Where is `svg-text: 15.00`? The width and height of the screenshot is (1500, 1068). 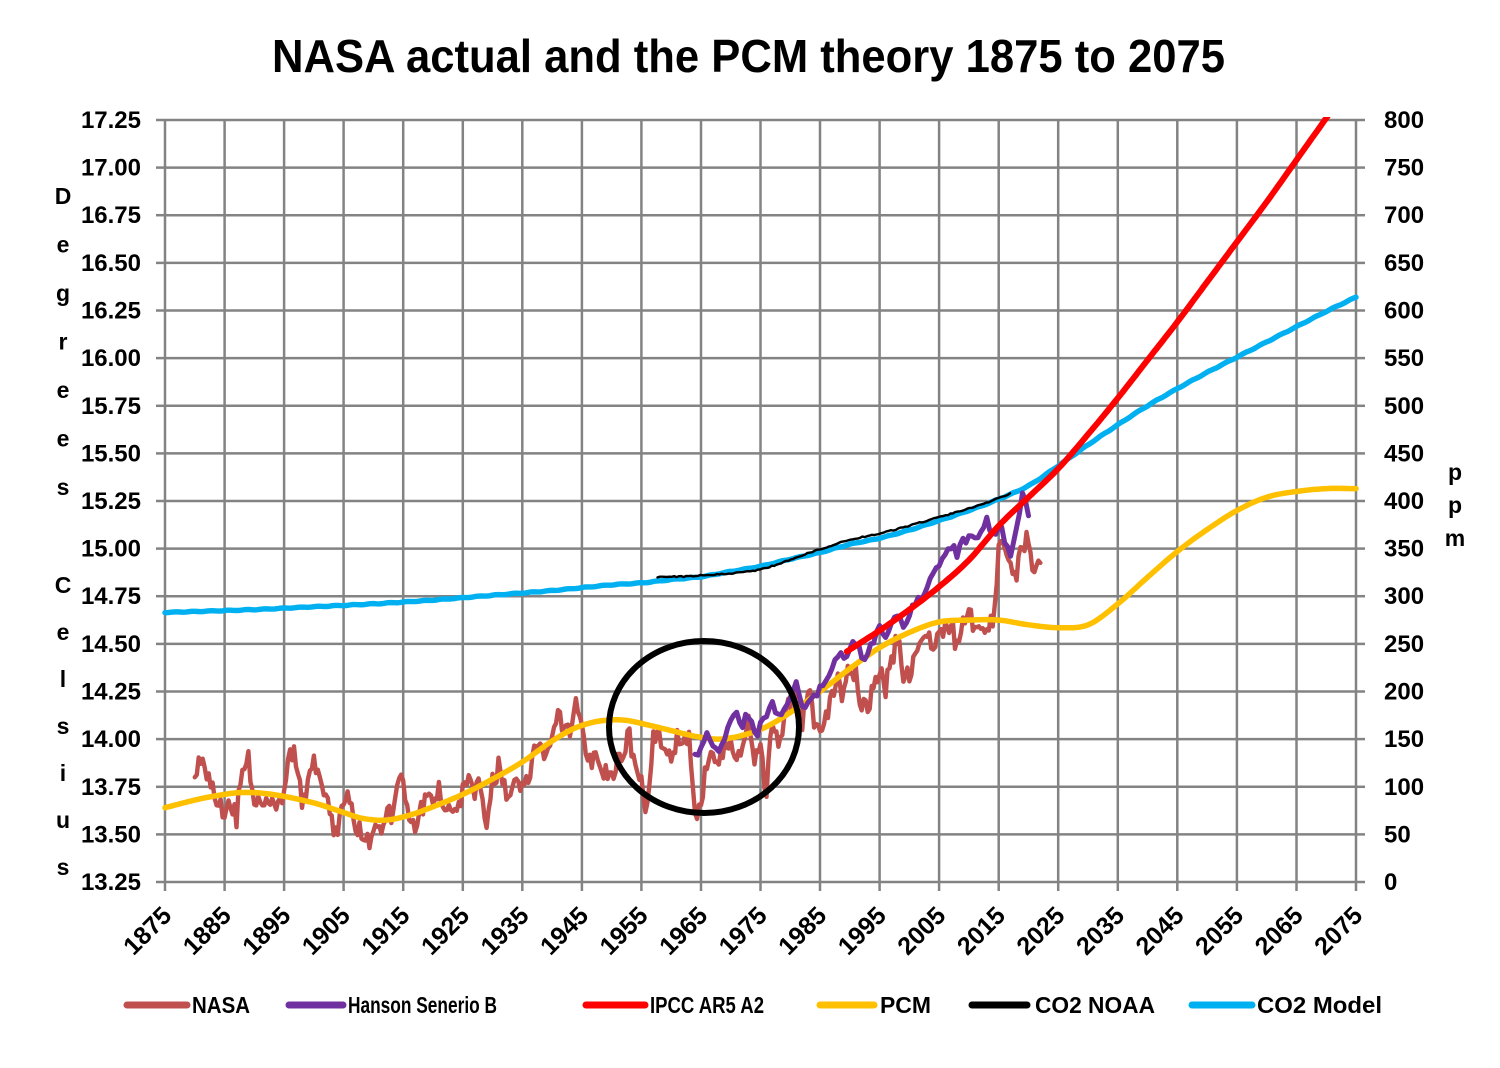
svg-text: 15.00 is located at coordinates (111, 549).